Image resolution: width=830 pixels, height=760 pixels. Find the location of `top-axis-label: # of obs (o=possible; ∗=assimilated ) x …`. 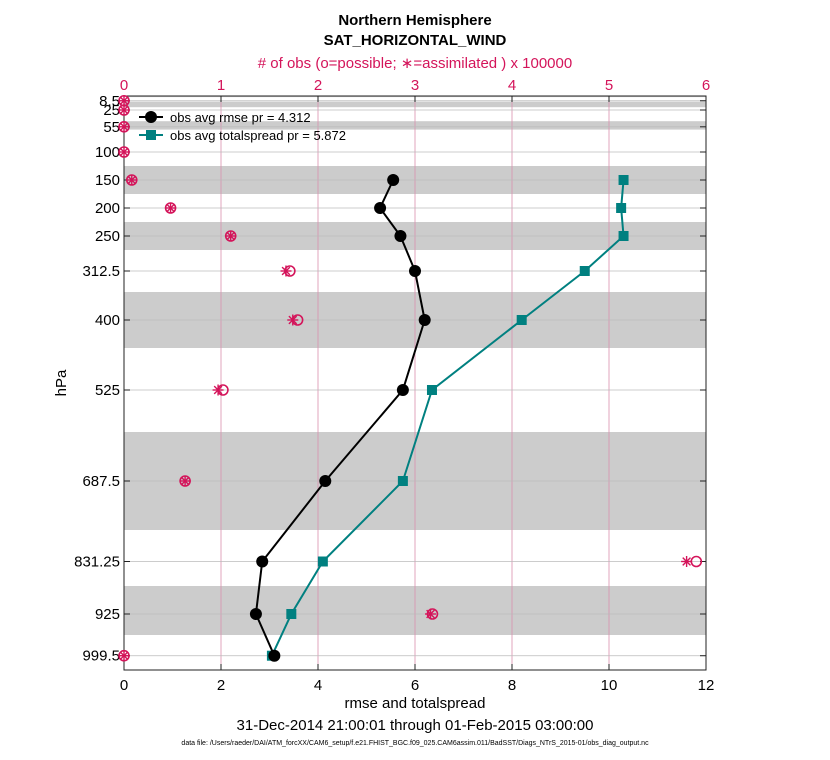

top-axis-label: # of obs (o=possible; ∗=assimilated ) x … is located at coordinates (415, 63).